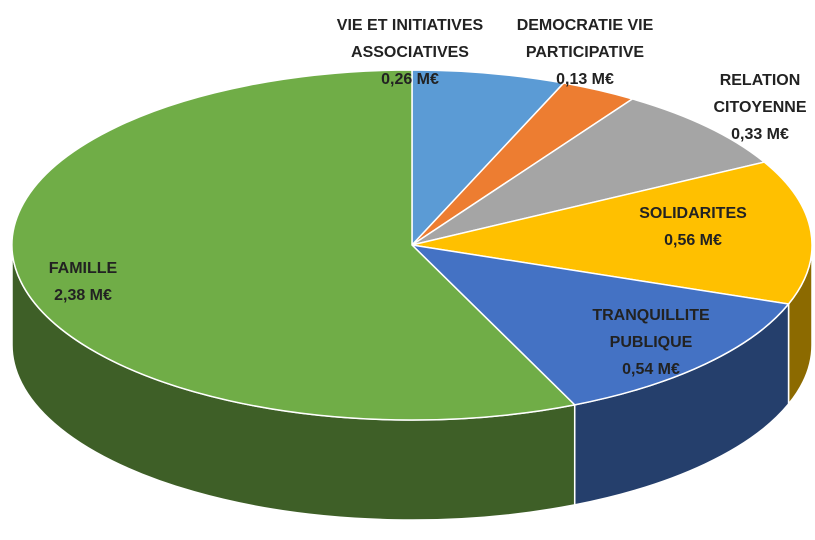  I want to click on slice-label: FAMILLE 2,38 M€, so click(83, 282).